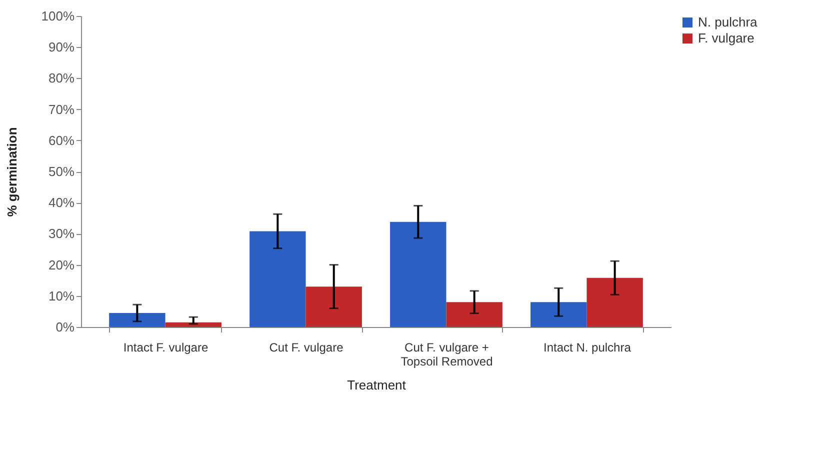  What do you see at coordinates (61, 202) in the screenshot?
I see `y-tick-label: 40%` at bounding box center [61, 202].